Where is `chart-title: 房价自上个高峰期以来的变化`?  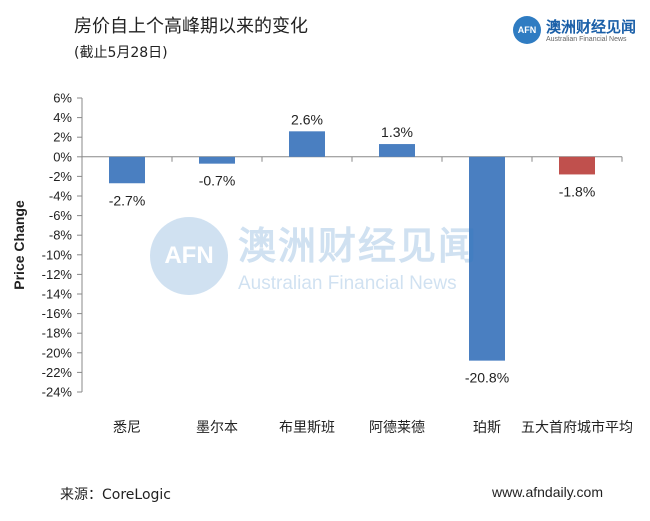
chart-title: 房价自上个高峰期以来的变化 is located at coordinates (191, 26).